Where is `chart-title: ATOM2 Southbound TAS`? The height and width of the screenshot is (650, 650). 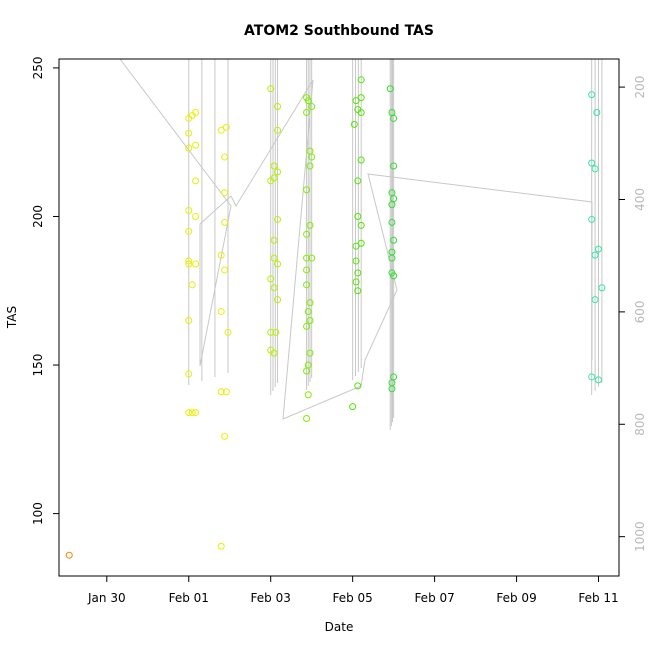 chart-title: ATOM2 Southbound TAS is located at coordinates (339, 31).